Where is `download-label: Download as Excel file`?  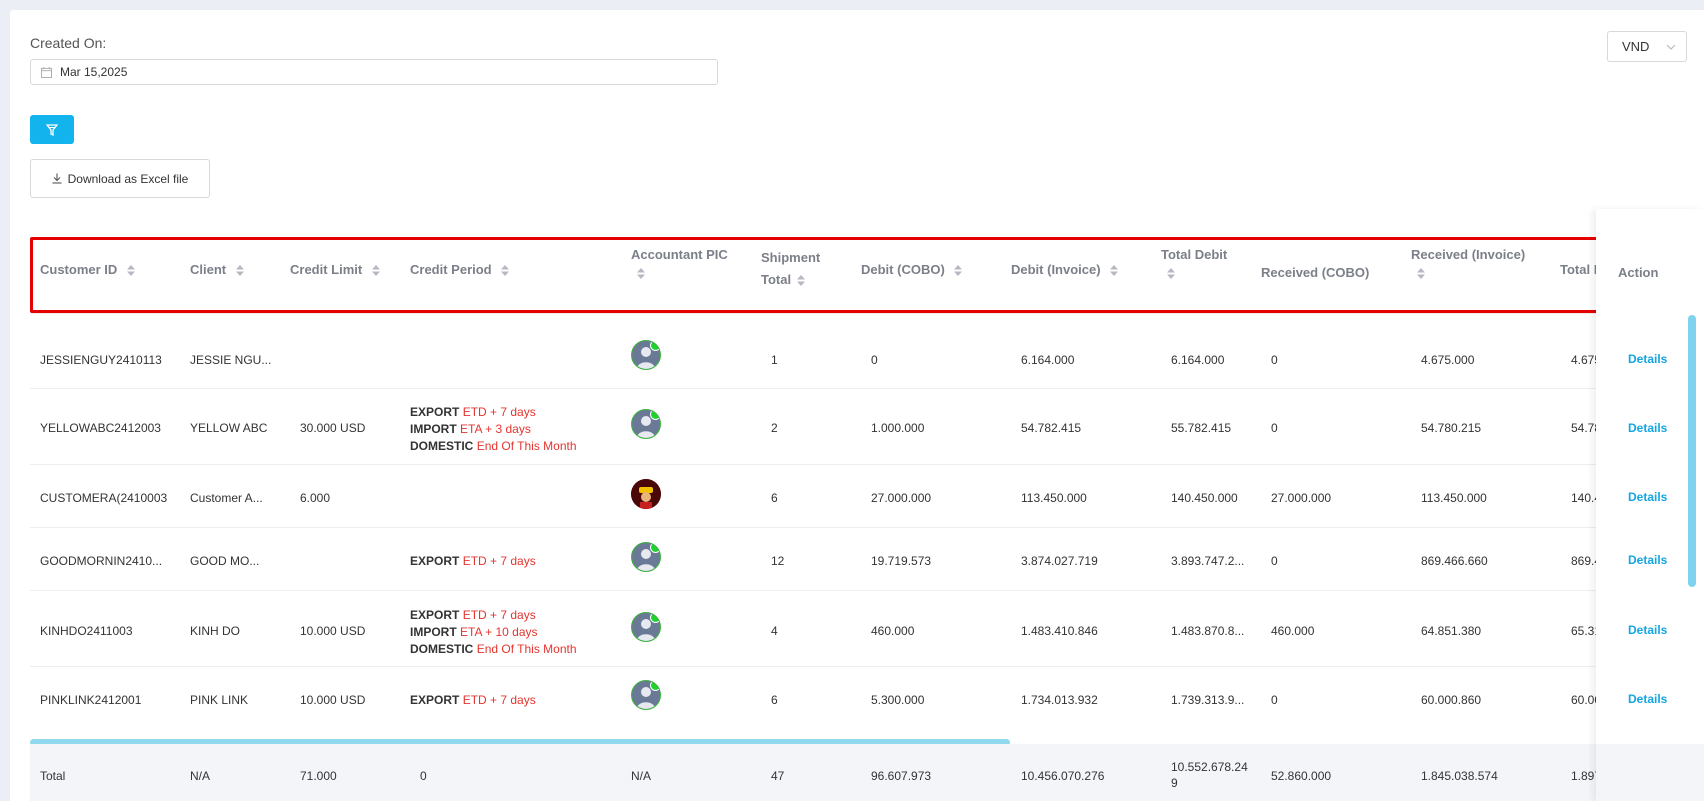 download-label: Download as Excel file is located at coordinates (128, 178).